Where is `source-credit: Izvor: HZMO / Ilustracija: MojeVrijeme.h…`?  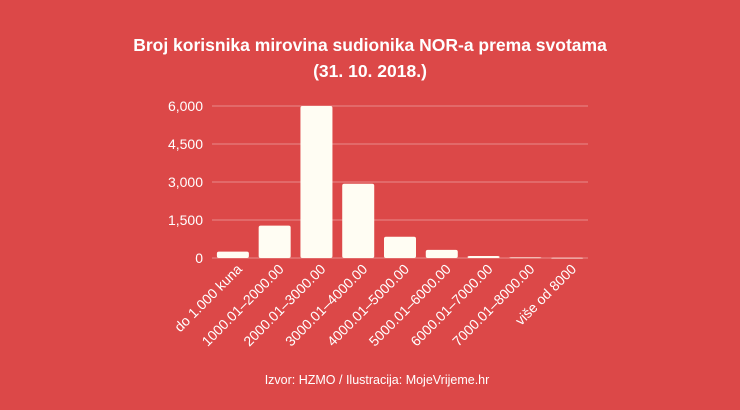
source-credit: Izvor: HZMO / Ilustracija: MojeVrijeme.h… is located at coordinates (377, 380).